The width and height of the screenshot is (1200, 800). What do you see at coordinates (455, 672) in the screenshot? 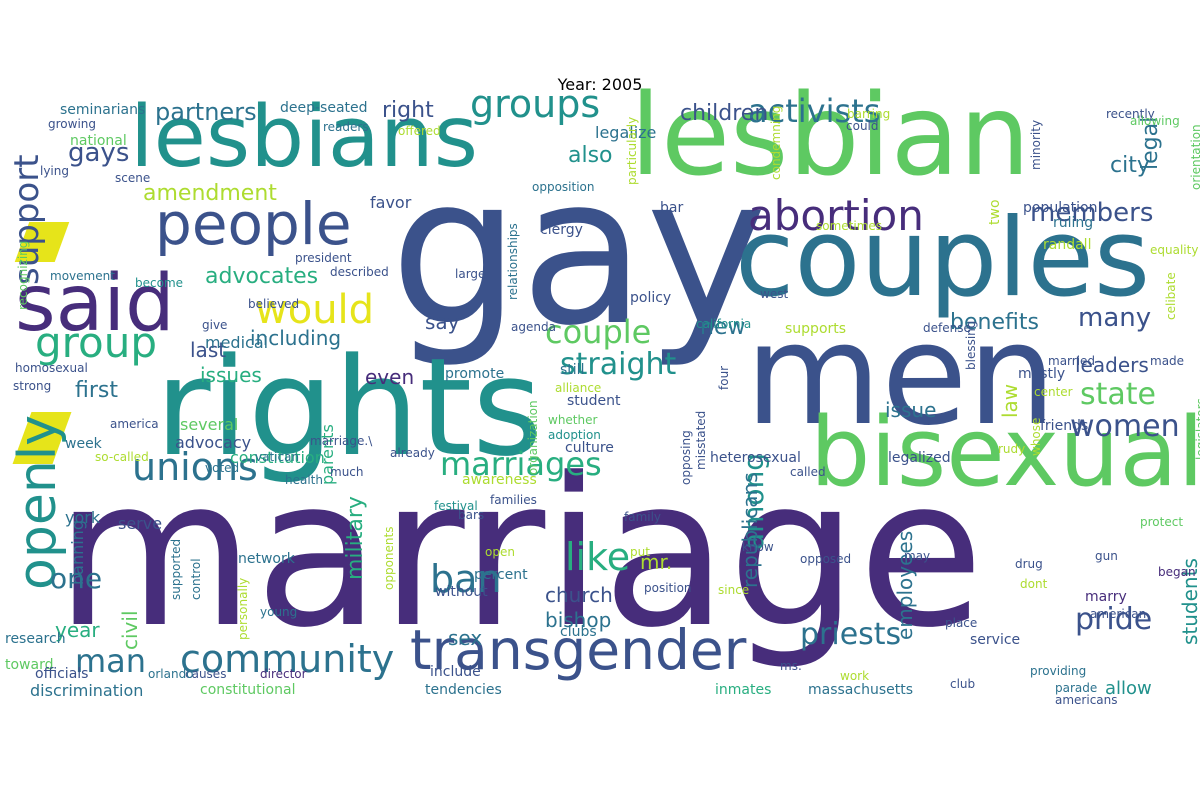
I see `word-82: include` at bounding box center [455, 672].